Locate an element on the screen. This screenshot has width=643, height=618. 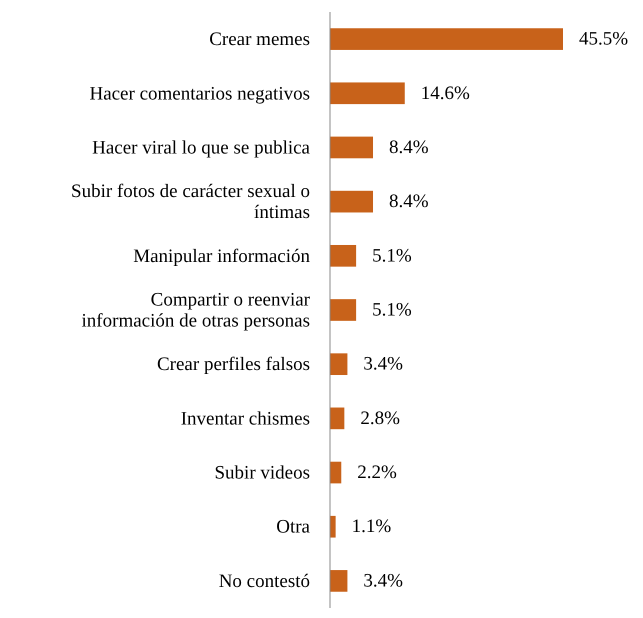
y-tick-label: Inventar chismes is located at coordinates (245, 418).